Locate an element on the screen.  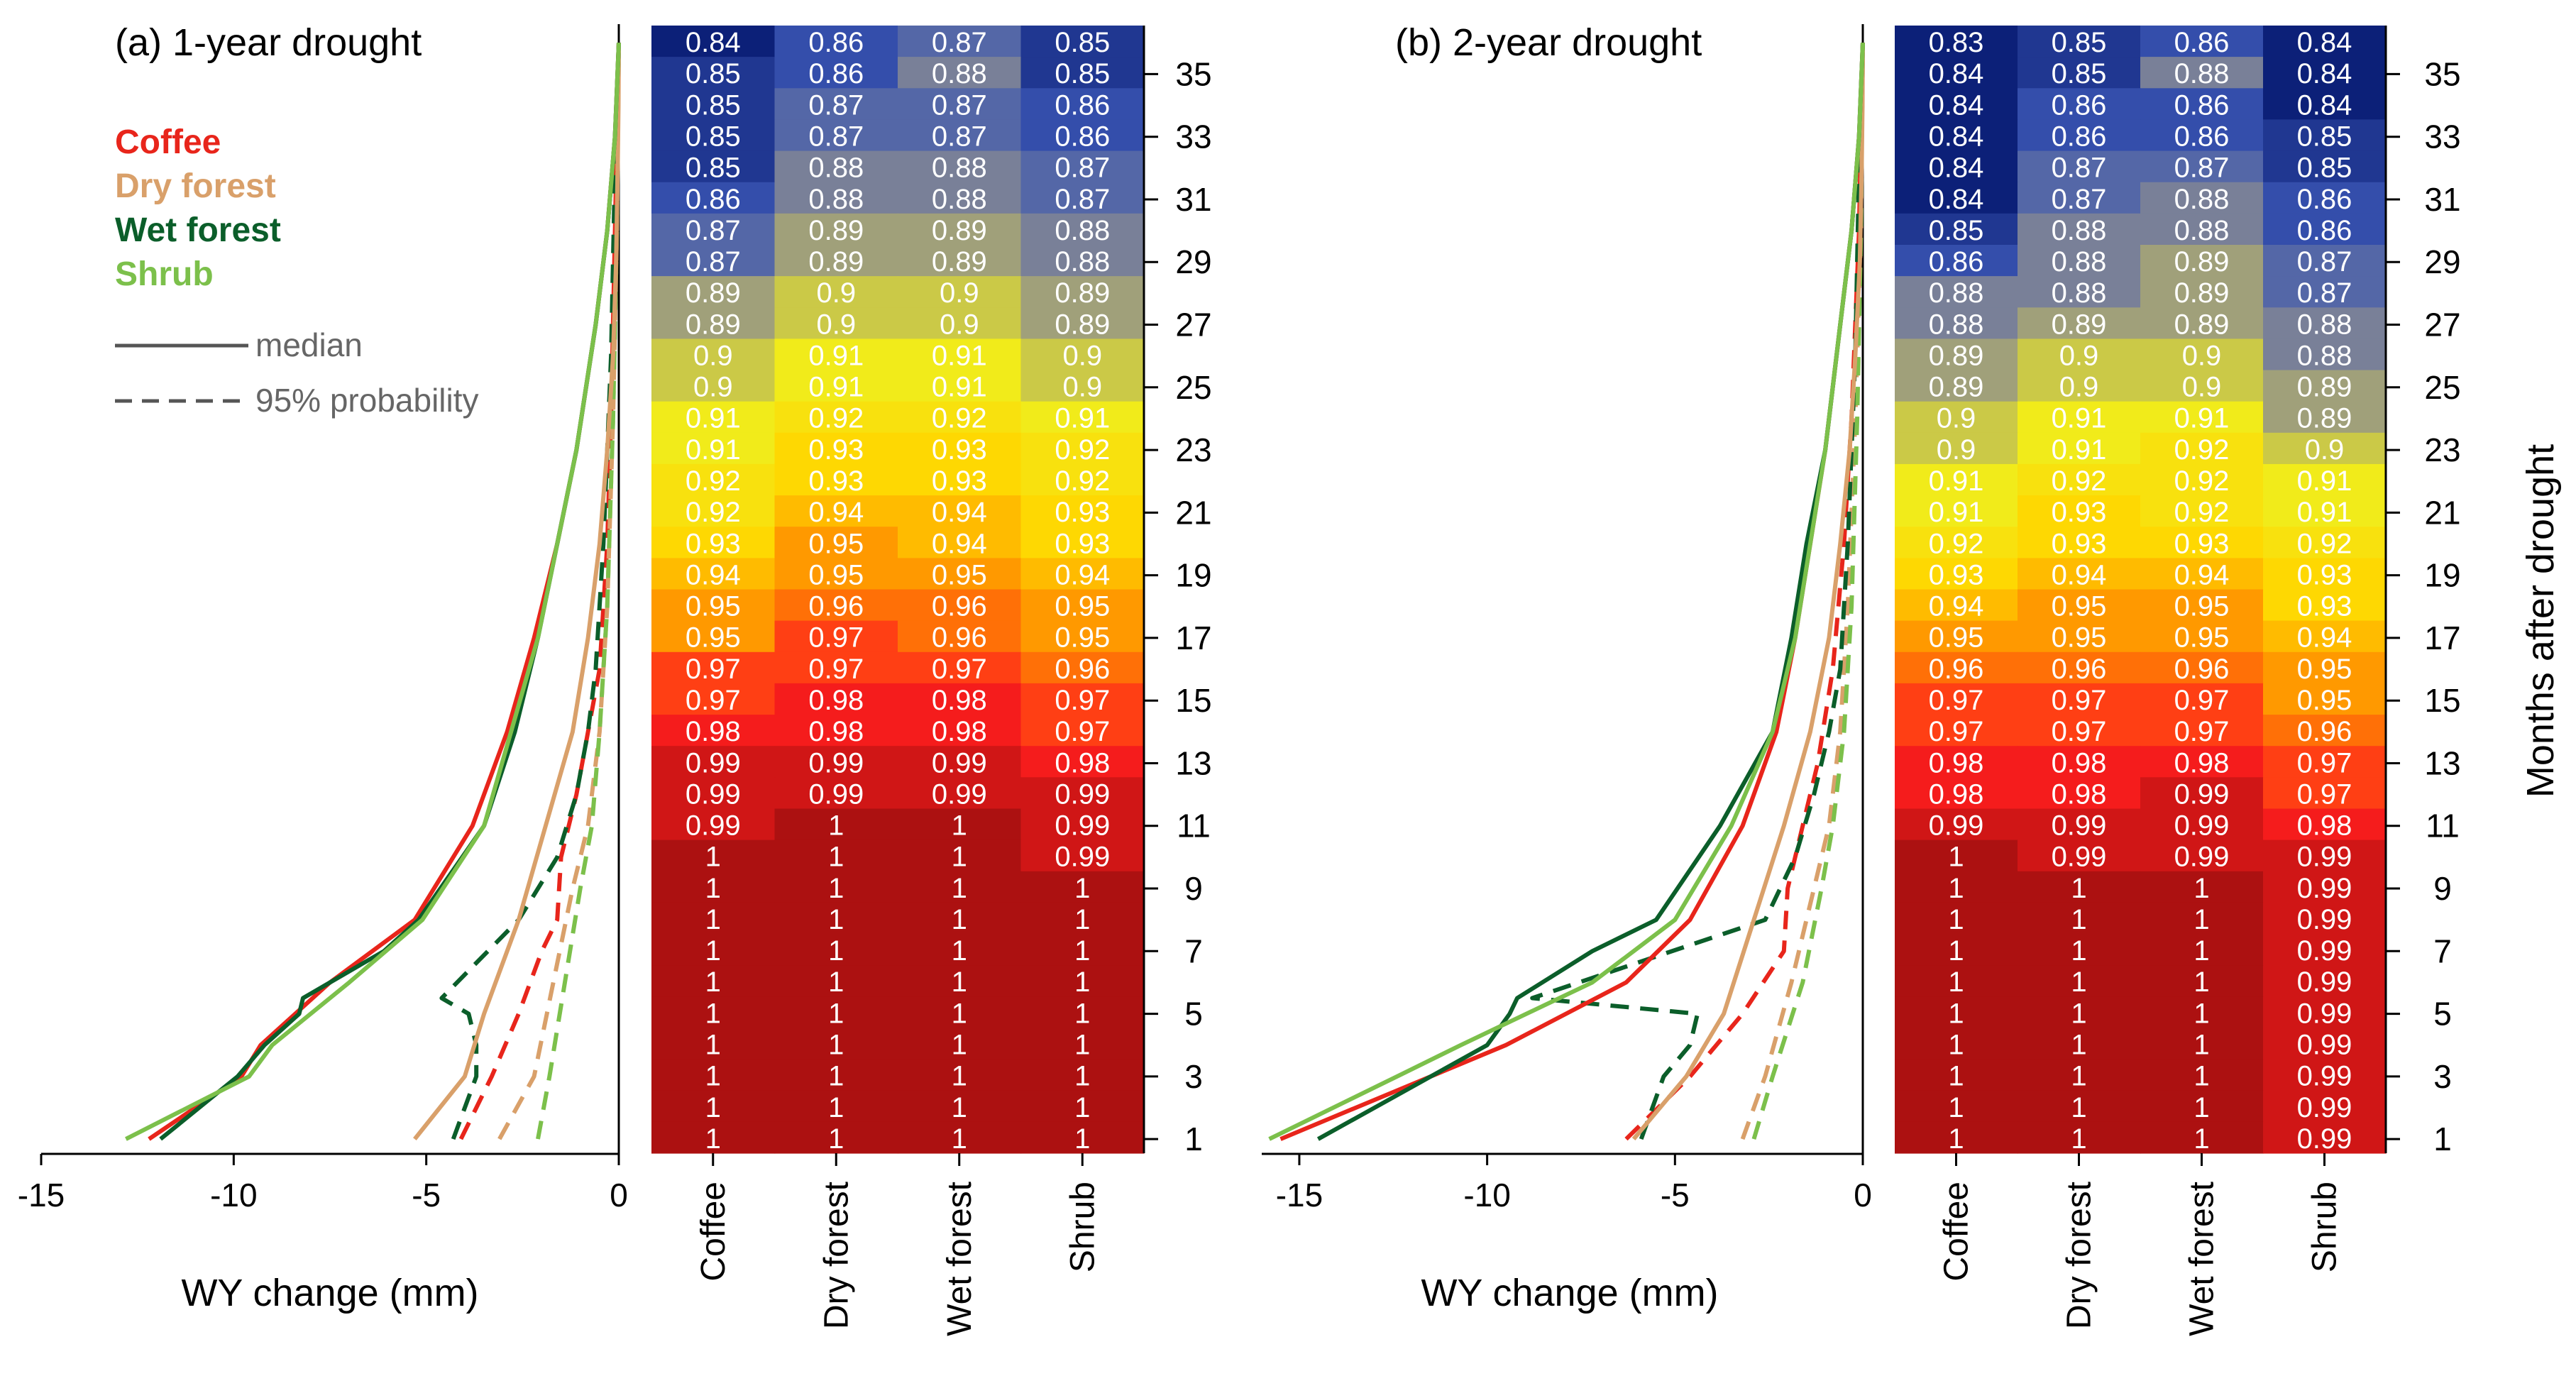
heat-cell-label: 0.96 is located at coordinates (2202, 669).